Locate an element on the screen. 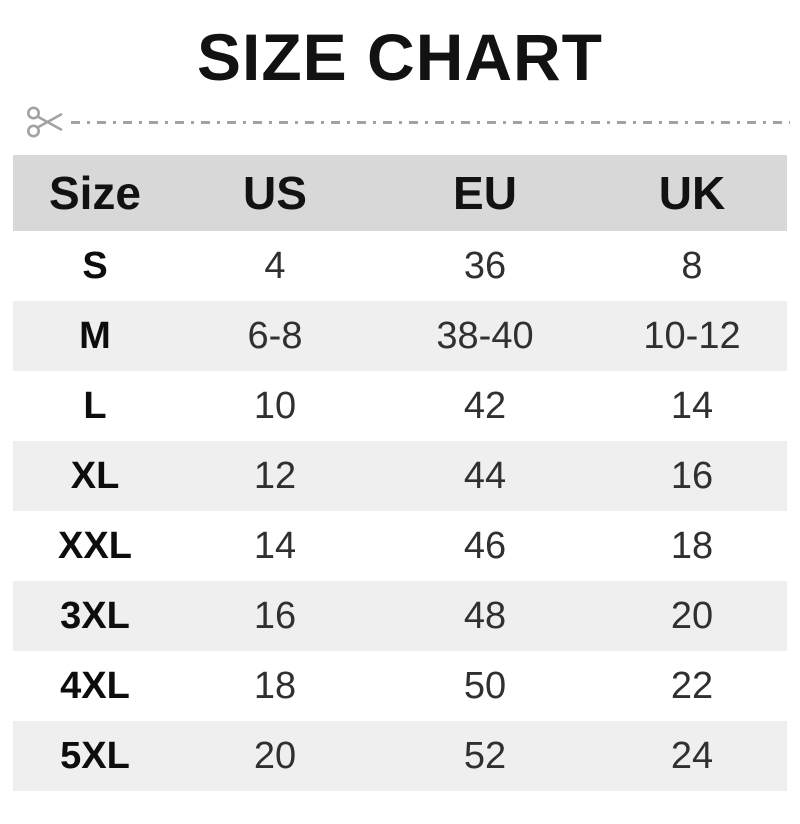 This screenshot has width=800, height=824. cell-size: S is located at coordinates (95, 265).